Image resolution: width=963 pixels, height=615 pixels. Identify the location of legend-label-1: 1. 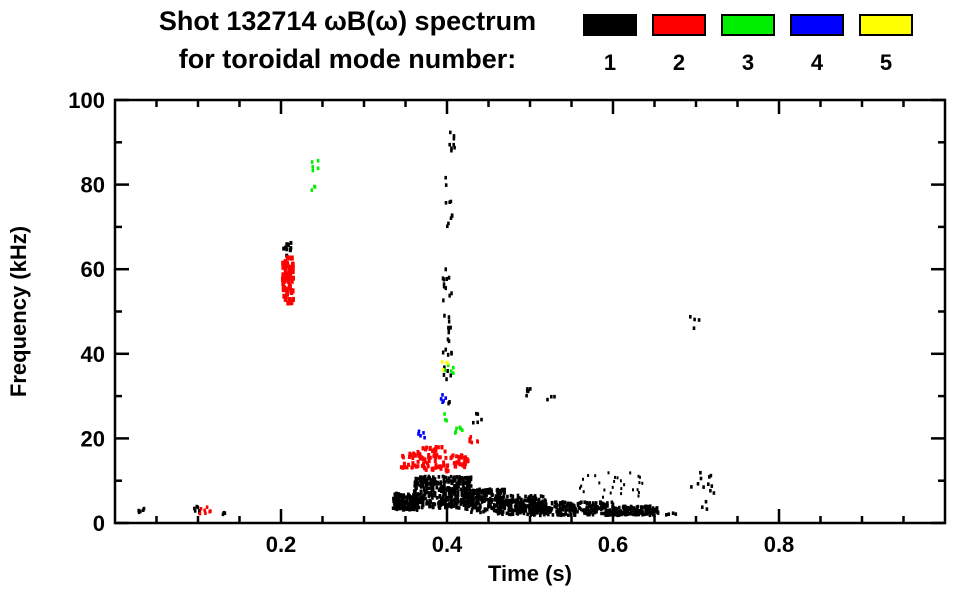
(610, 62).